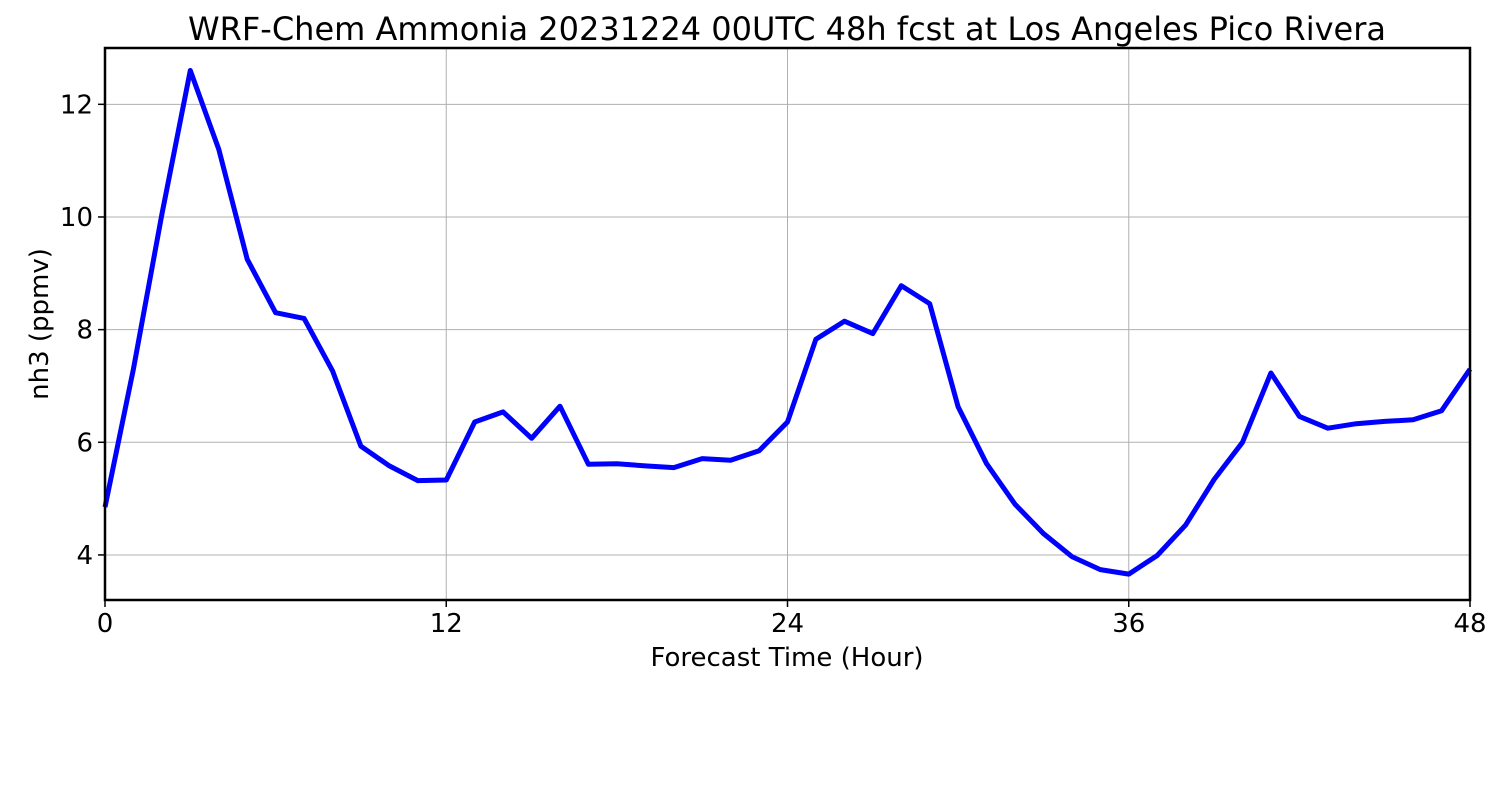  What do you see at coordinates (84, 331) in the screenshot?
I see `y-tick-label: 8` at bounding box center [84, 331].